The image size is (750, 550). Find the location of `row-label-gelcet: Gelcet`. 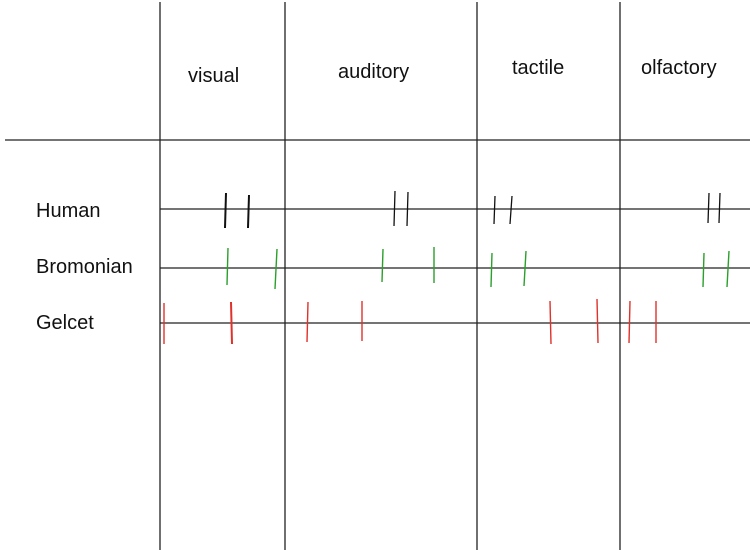

row-label-gelcet: Gelcet is located at coordinates (65, 323).